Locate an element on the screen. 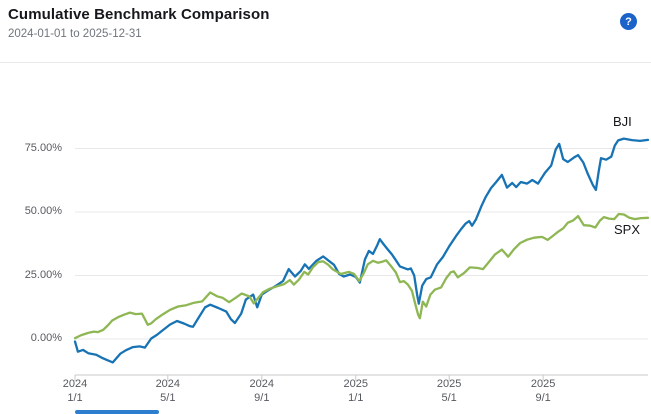 The width and height of the screenshot is (651, 414). y-tick-label: 0.00% is located at coordinates (46, 338).